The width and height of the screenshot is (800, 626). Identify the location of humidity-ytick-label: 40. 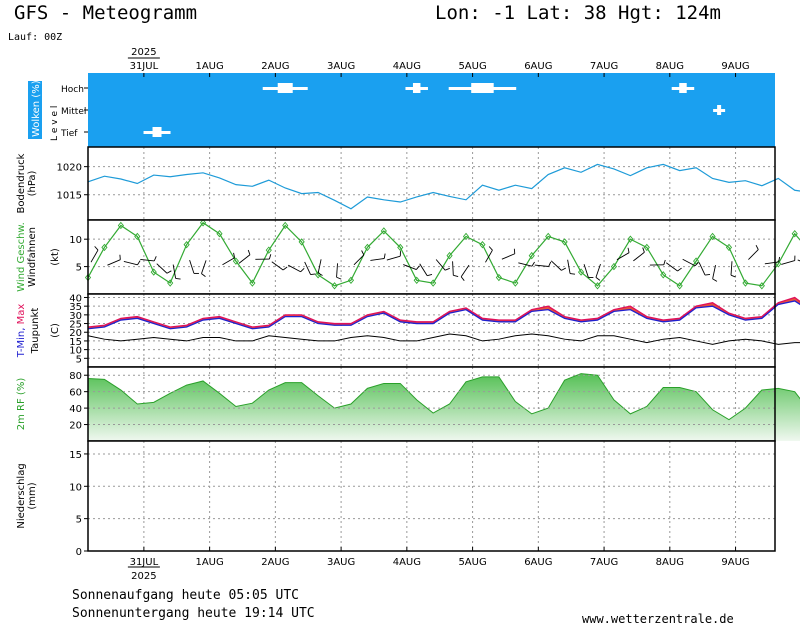
(75, 409).